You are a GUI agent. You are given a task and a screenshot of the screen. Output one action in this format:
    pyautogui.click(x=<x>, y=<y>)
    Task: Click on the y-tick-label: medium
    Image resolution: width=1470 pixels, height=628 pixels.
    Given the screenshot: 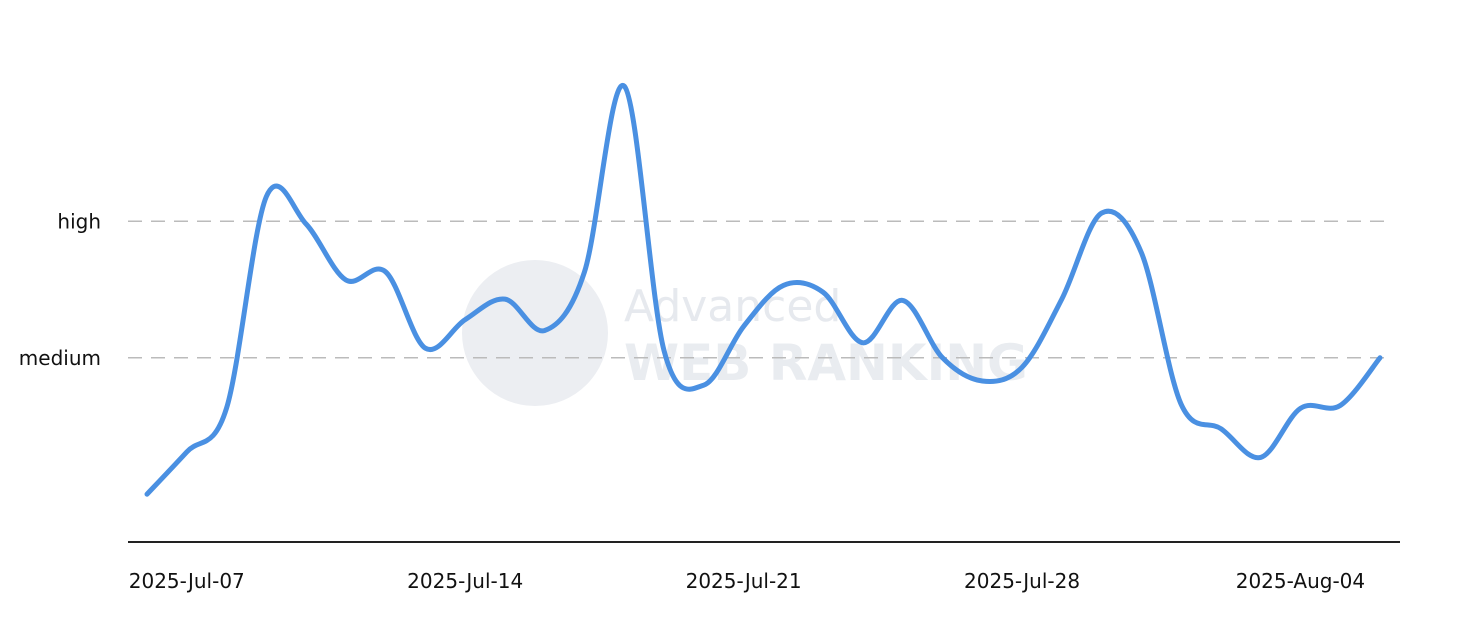 What is the action you would take?
    pyautogui.click(x=60, y=358)
    